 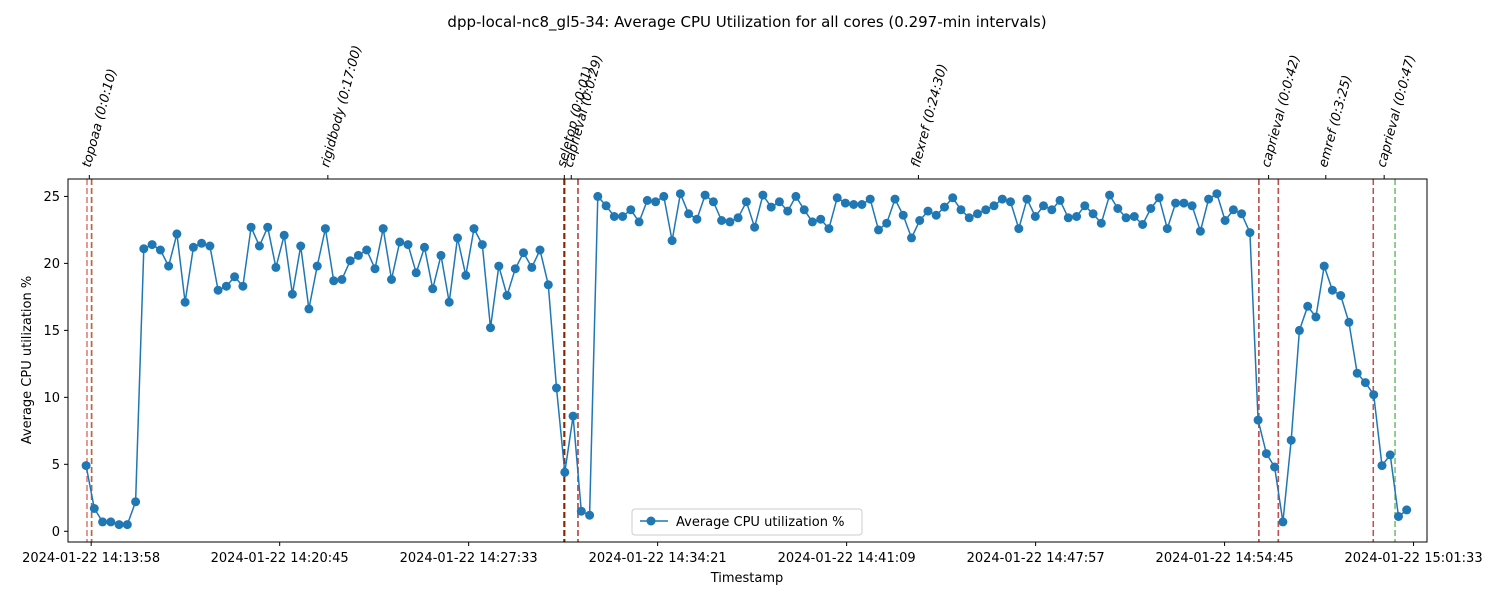 I want to click on y-tick-label: 10, so click(x=51, y=398).